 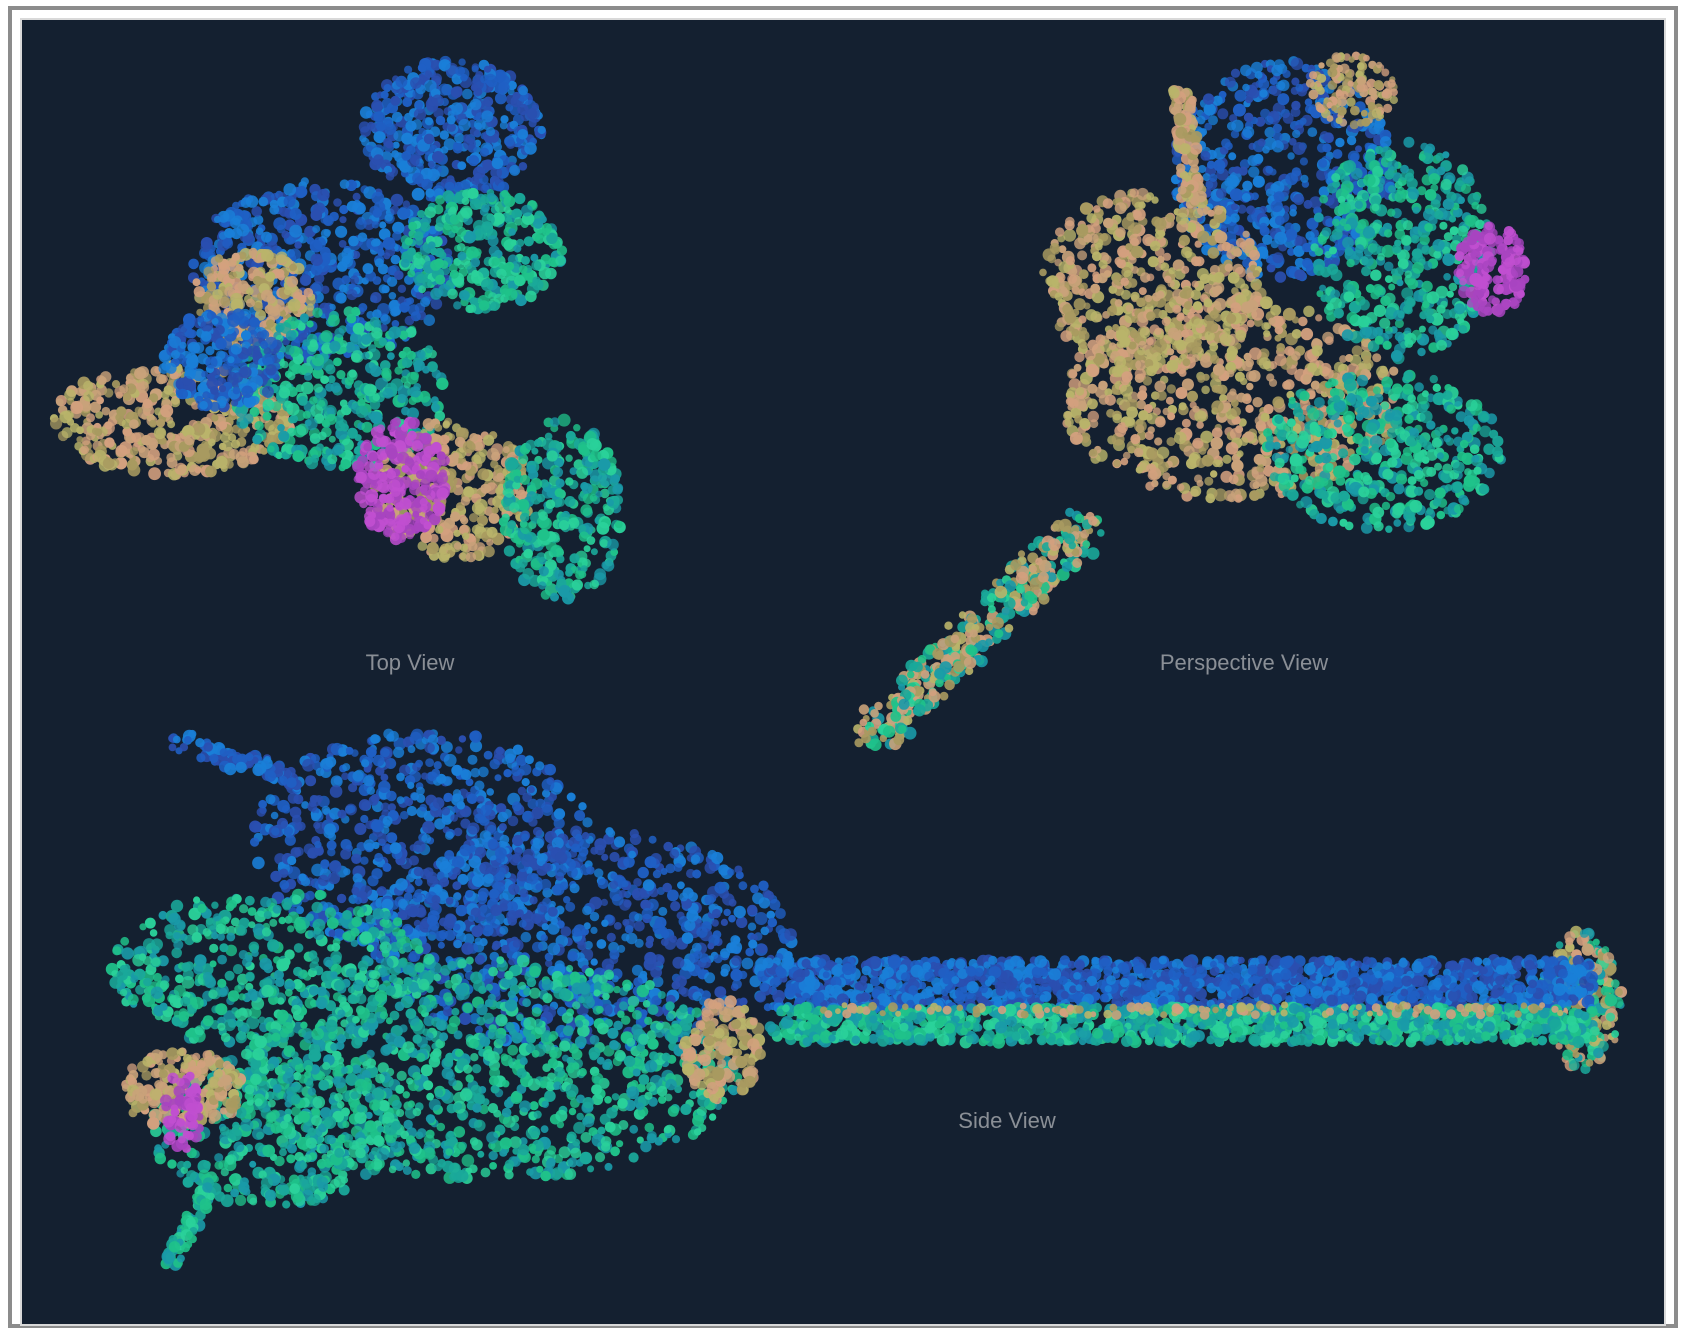 I want to click on perspective-view-caption: Perspective View, so click(x=1244, y=662).